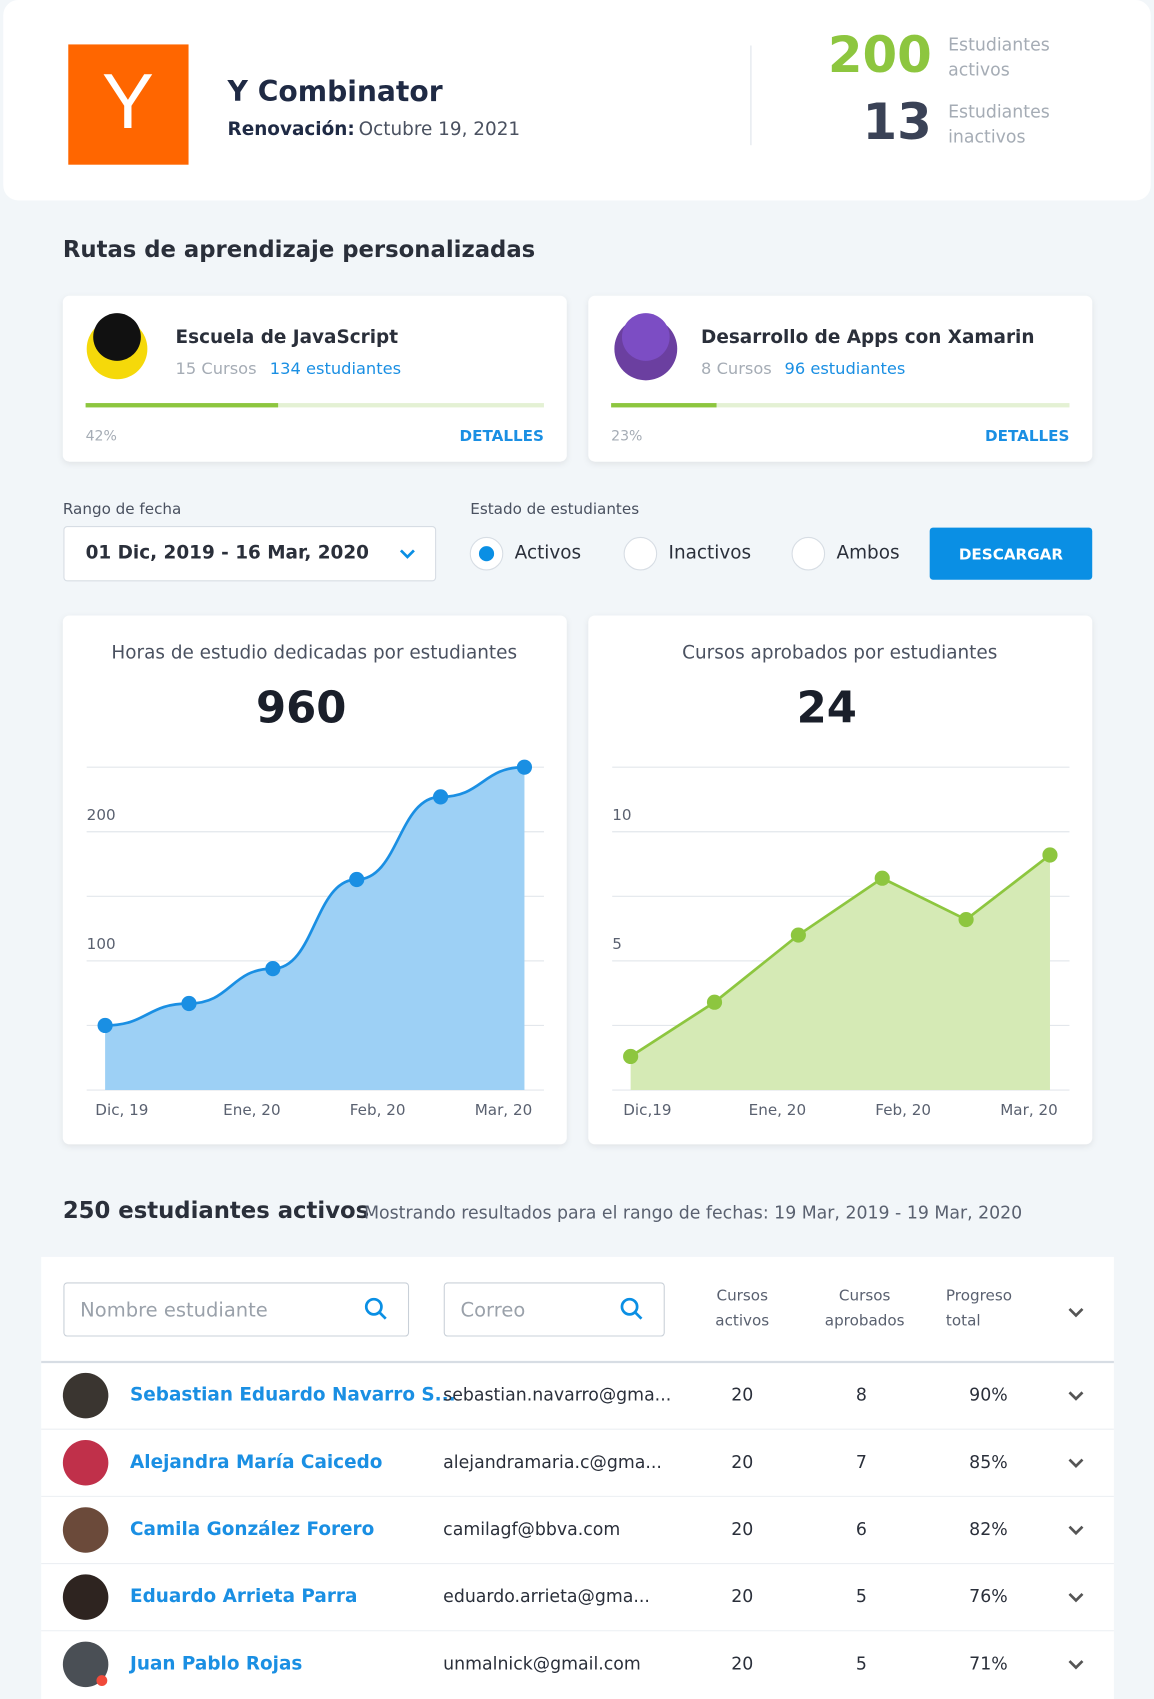 The image size is (1154, 1699). I want to click on progress-label: 42%, so click(101, 437).